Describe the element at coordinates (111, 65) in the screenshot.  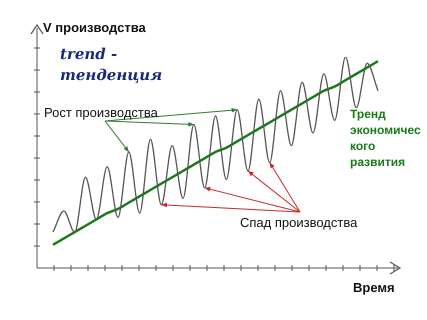
I see `annotation: trend - тенденция` at that location.